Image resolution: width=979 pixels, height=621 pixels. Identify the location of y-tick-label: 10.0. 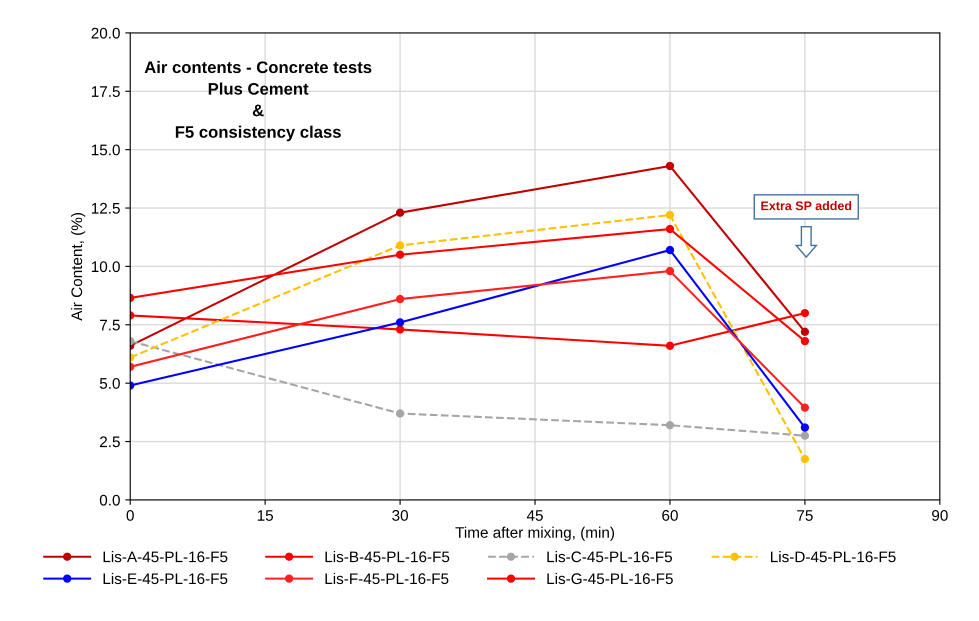
(106, 266).